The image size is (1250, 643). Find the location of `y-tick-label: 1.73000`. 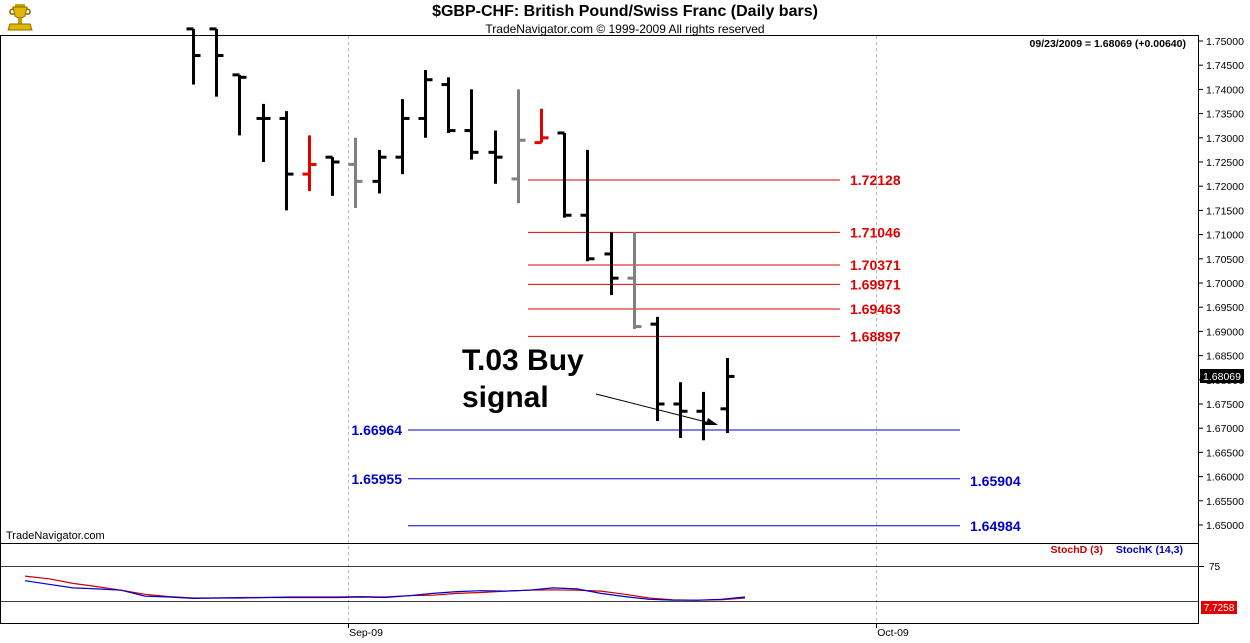

y-tick-label: 1.73000 is located at coordinates (1225, 139).